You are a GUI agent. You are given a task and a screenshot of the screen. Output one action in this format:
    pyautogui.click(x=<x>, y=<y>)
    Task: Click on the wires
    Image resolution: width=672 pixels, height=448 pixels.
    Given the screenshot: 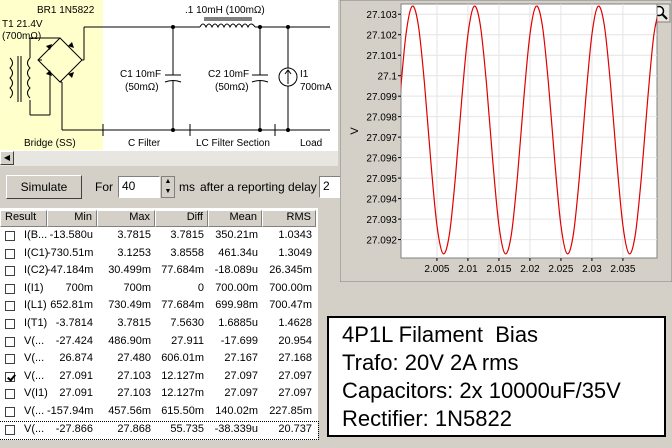 What is the action you would take?
    pyautogui.click(x=169, y=76)
    